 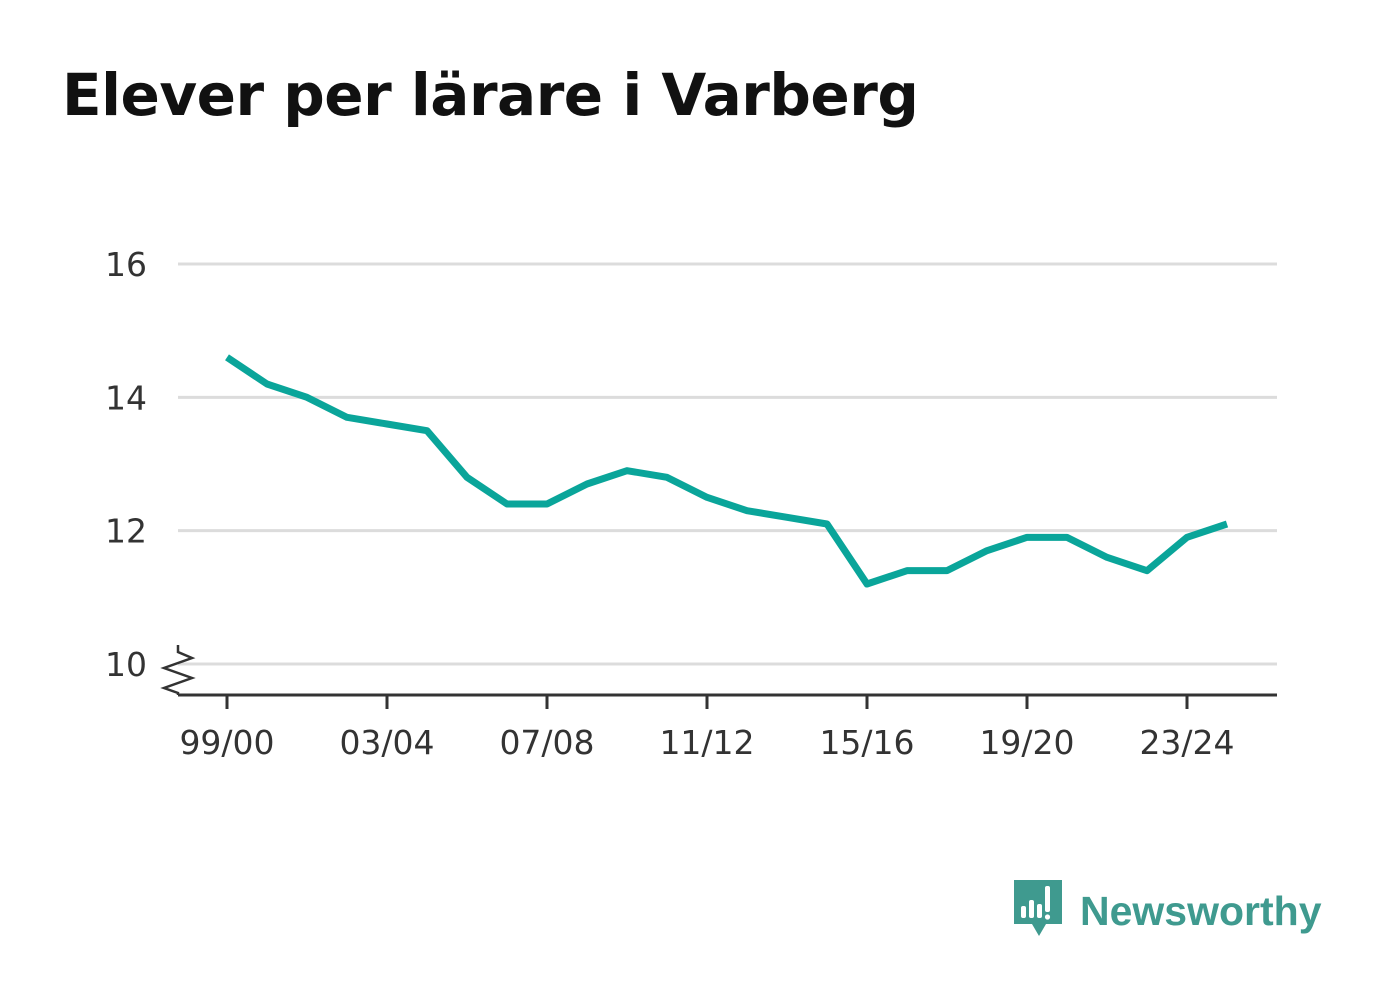 I want to click on brand-name: Newsworthy, so click(x=1201, y=910).